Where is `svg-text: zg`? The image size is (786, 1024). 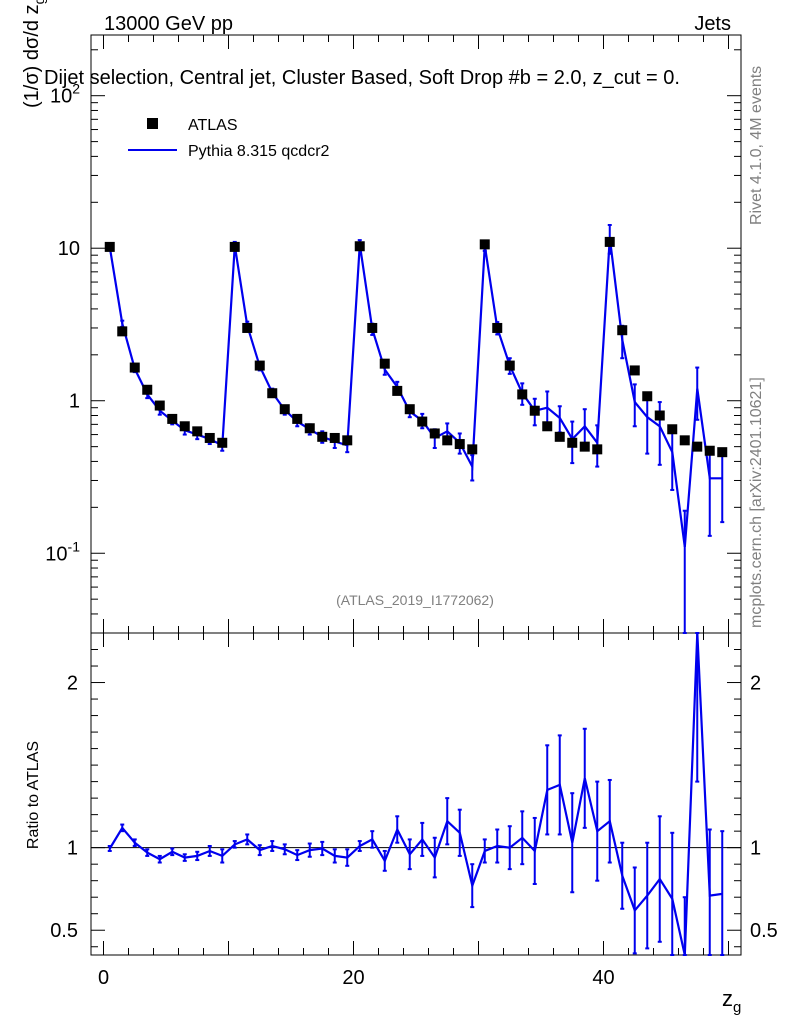
svg-text: zg is located at coordinates (731, 1001).